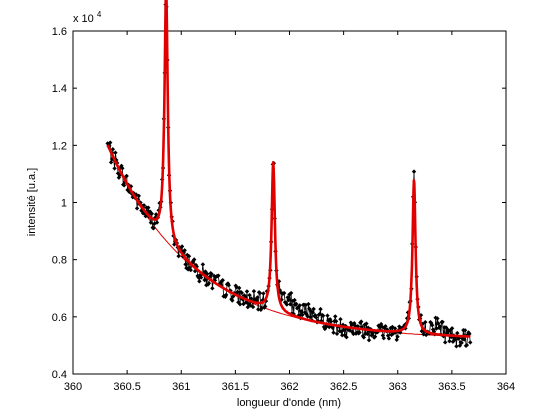 This screenshot has height=420, width=560. Describe the element at coordinates (181, 387) in the screenshot. I see `x-tick-label-2: 361` at that location.